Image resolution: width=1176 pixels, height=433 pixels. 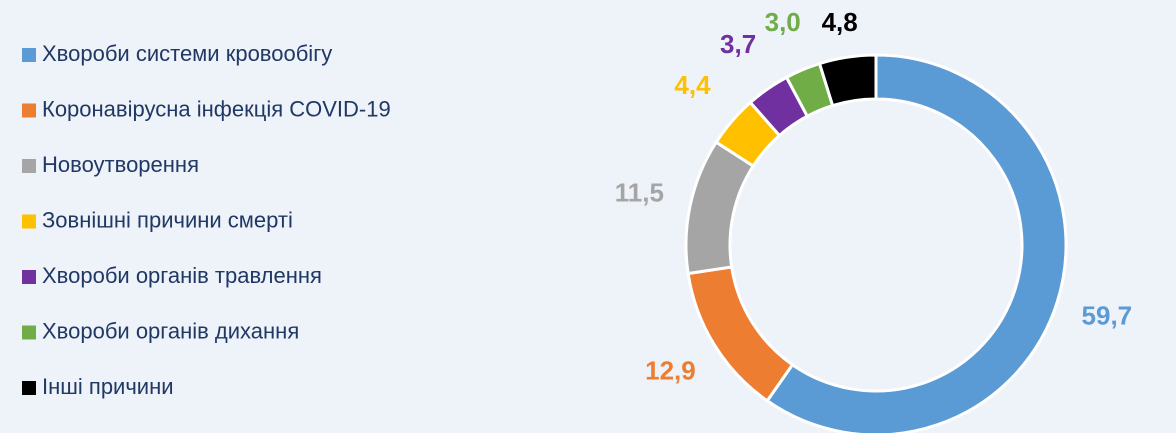 I want to click on legend-label: Хвороби системи кровообігу, so click(x=187, y=53).